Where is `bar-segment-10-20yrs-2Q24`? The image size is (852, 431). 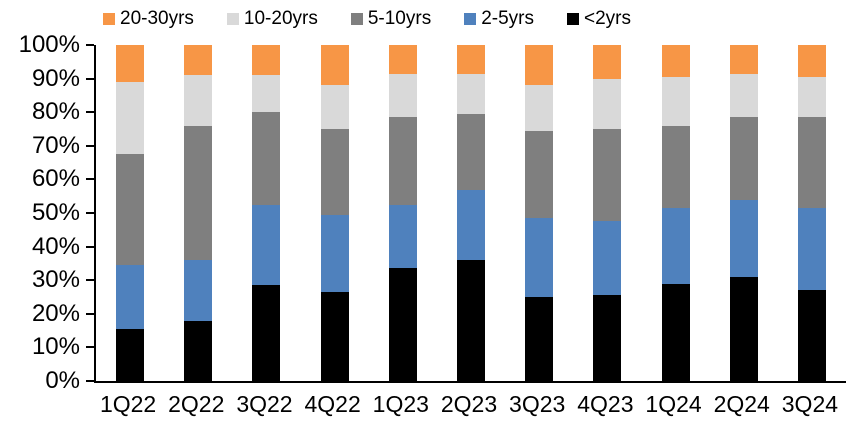
bar-segment-10-20yrs-2Q24 is located at coordinates (743, 95).